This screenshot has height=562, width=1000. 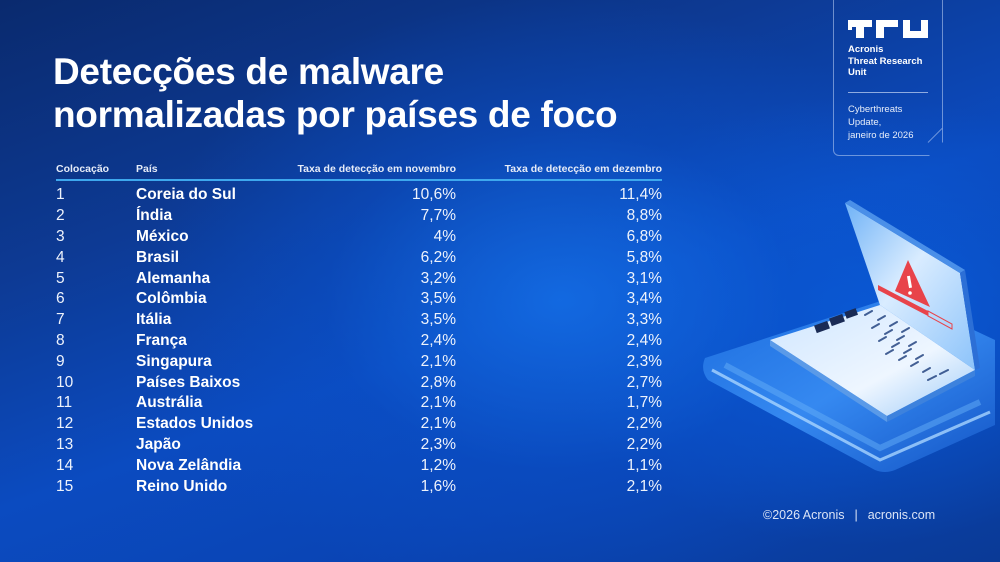 I want to click on cell-rank: 12, so click(x=65, y=424).